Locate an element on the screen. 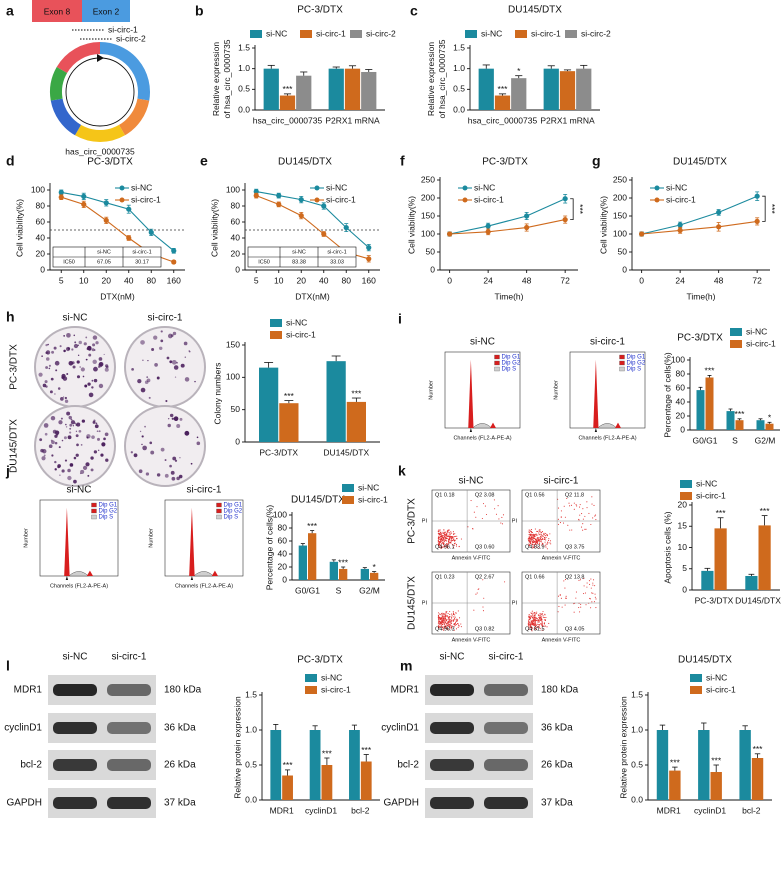 This screenshot has width=784, height=870. y-tick-label: 1.5 is located at coordinates (251, 694).